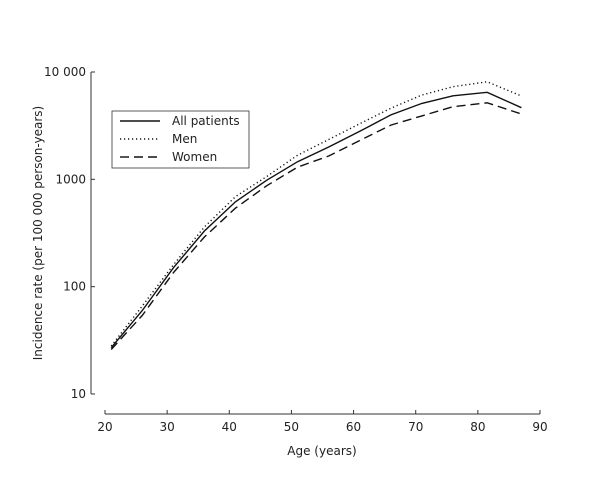 The height and width of the screenshot is (492, 600). Describe the element at coordinates (353, 427) in the screenshot. I see `x-tick-label: 60` at that location.